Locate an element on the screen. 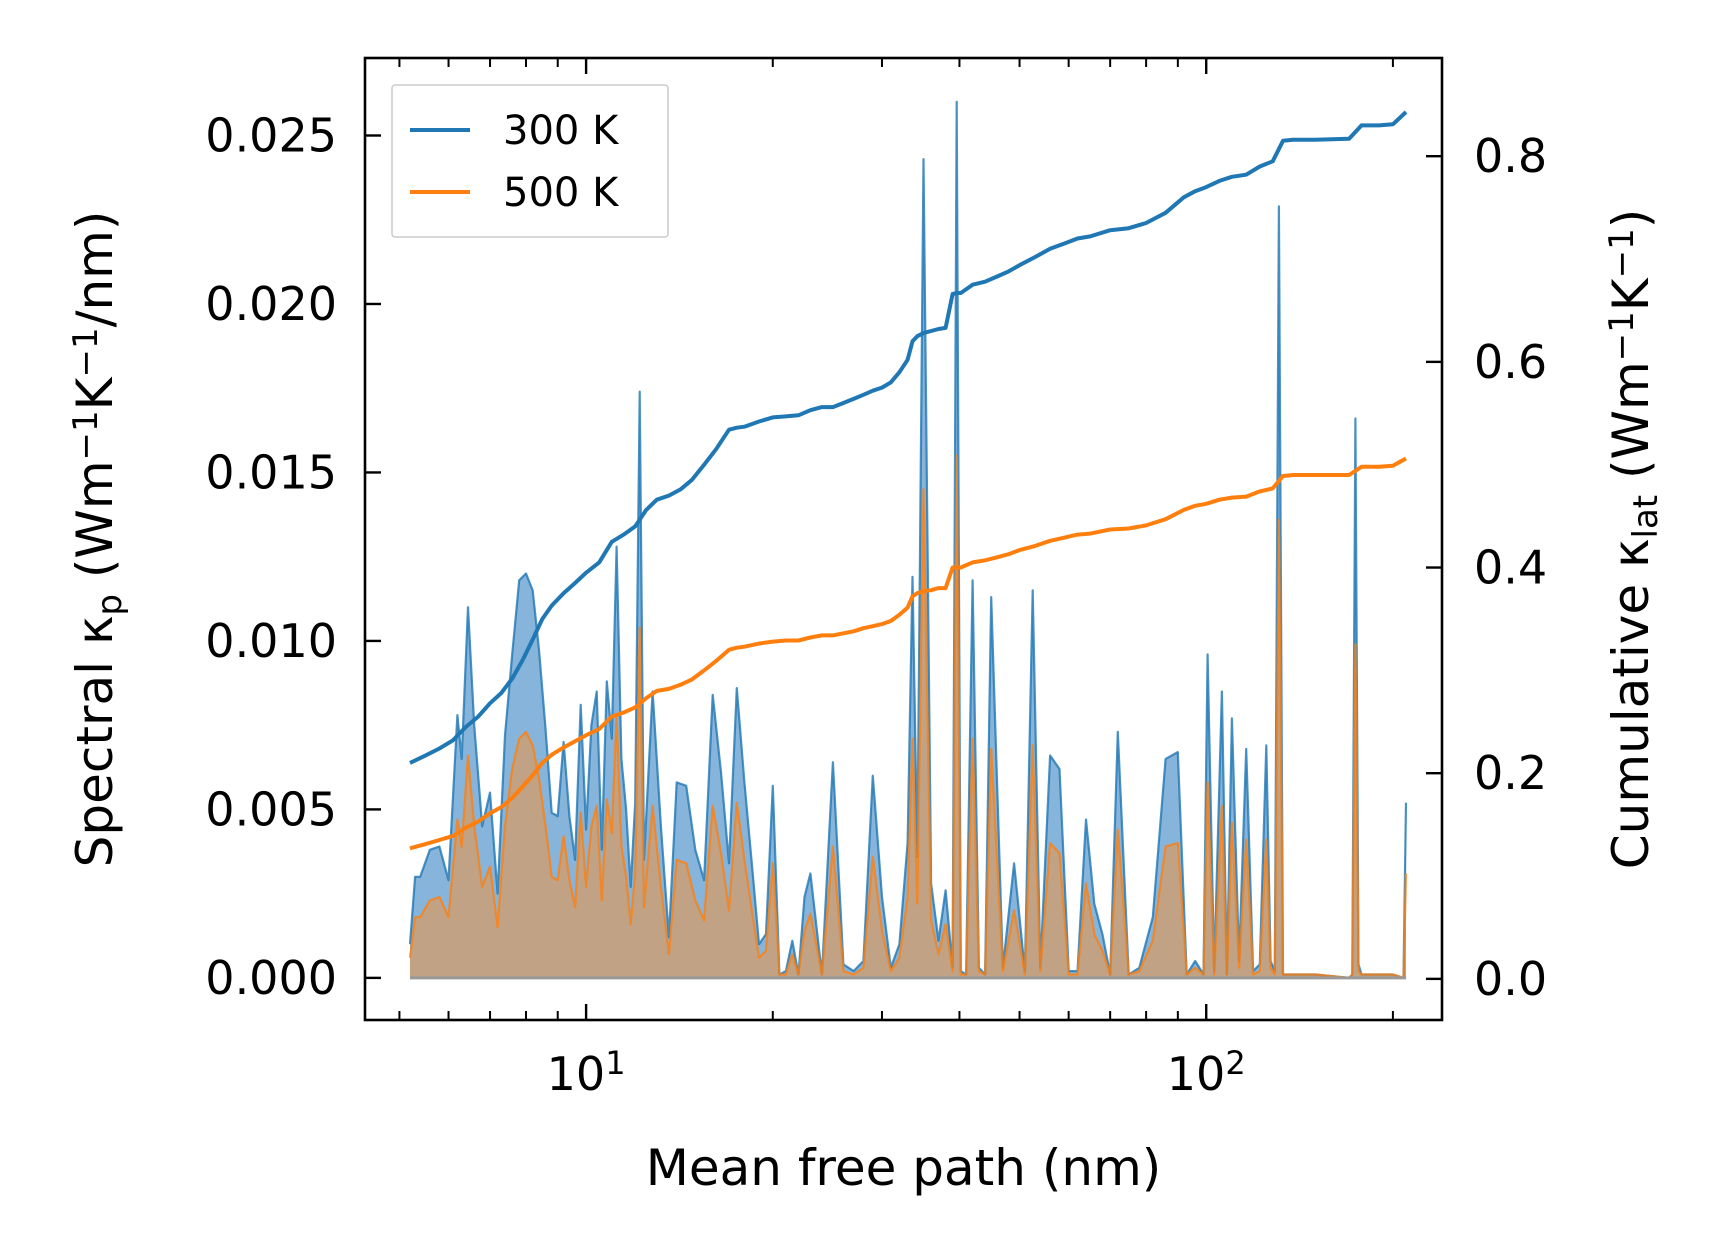  x-tick-label: 10¹ is located at coordinates (586, 1072).